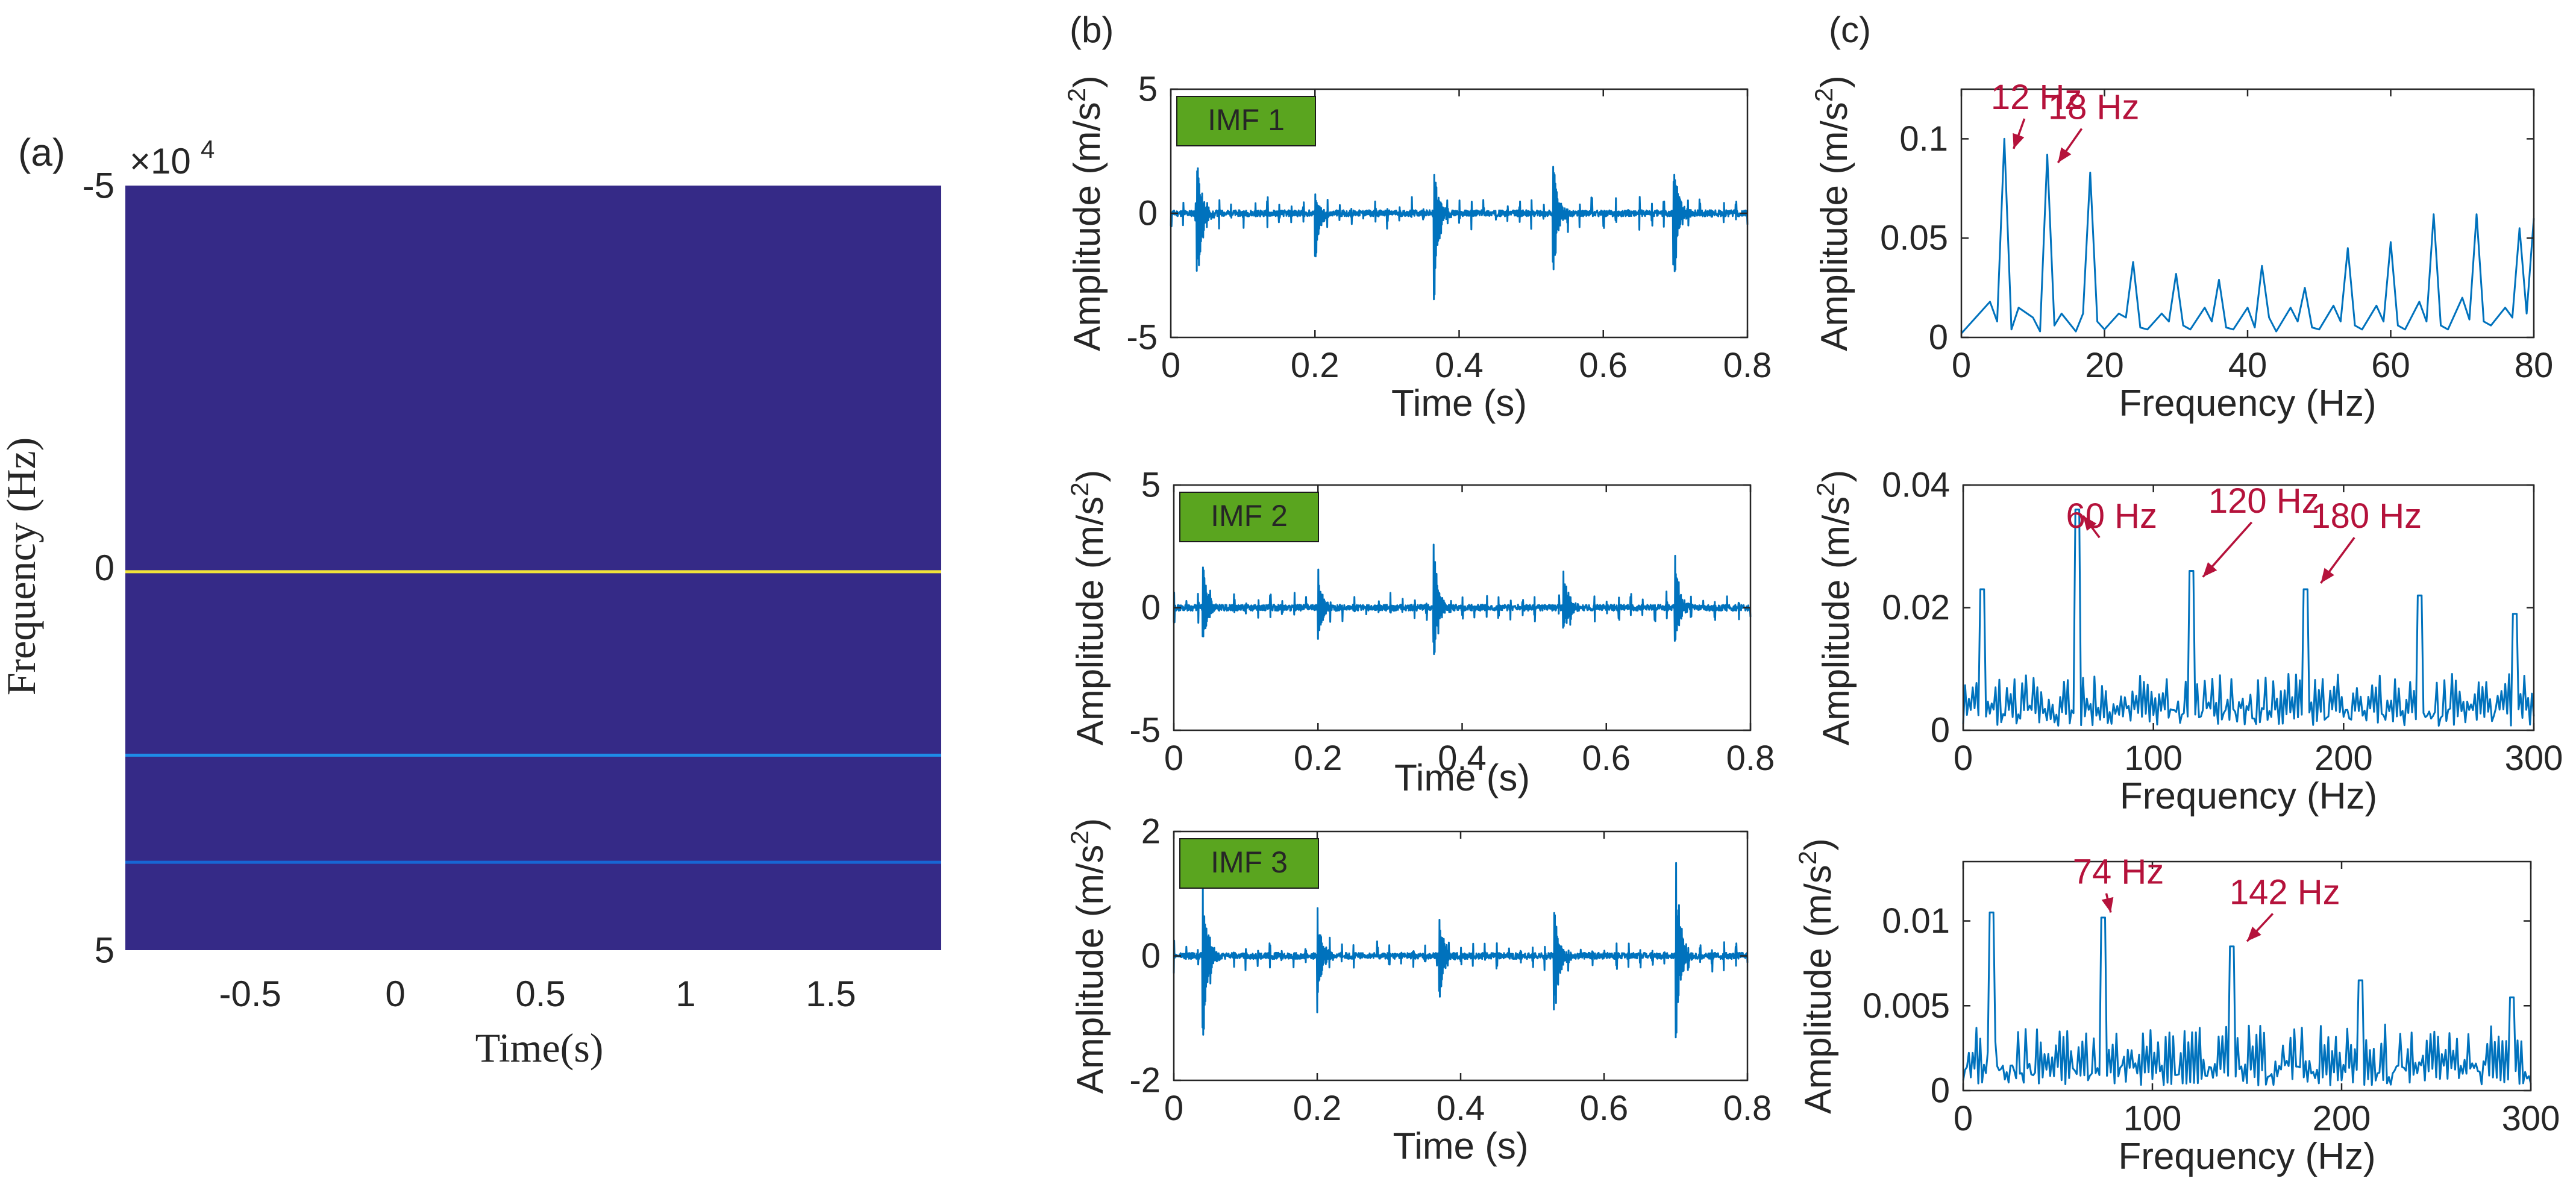 This screenshot has width=2576, height=1193. Describe the element at coordinates (1850, 30) in the screenshot. I see `panel-label-c: (c)` at that location.